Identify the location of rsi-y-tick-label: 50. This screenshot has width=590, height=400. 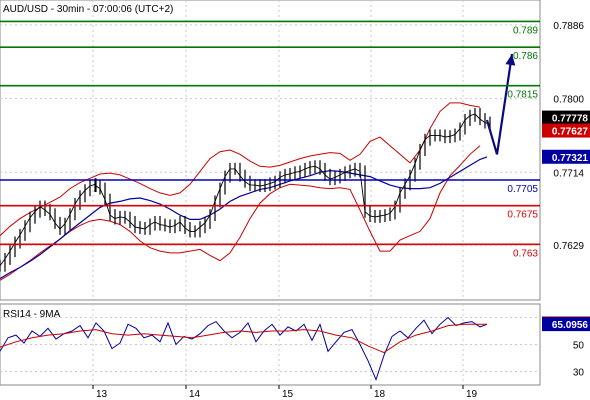
(579, 346).